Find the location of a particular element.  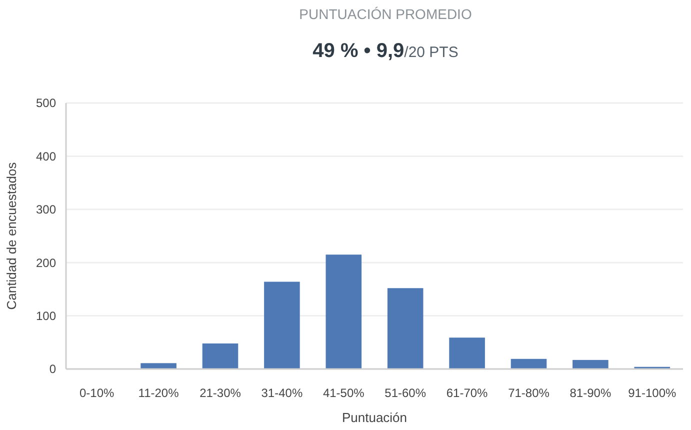

x-tick-label: 61-70% is located at coordinates (467, 393).